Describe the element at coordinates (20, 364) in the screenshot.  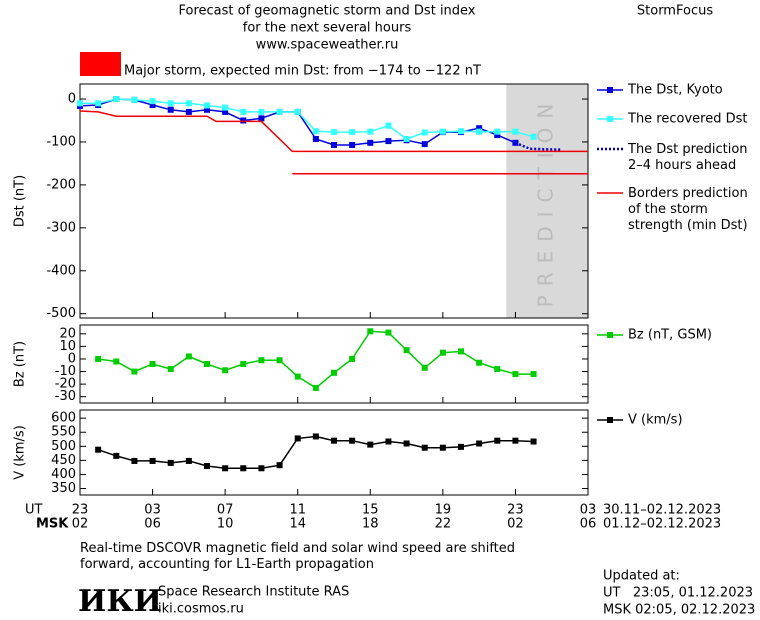
I see `y-axis-label: Bz (nT)` at that location.